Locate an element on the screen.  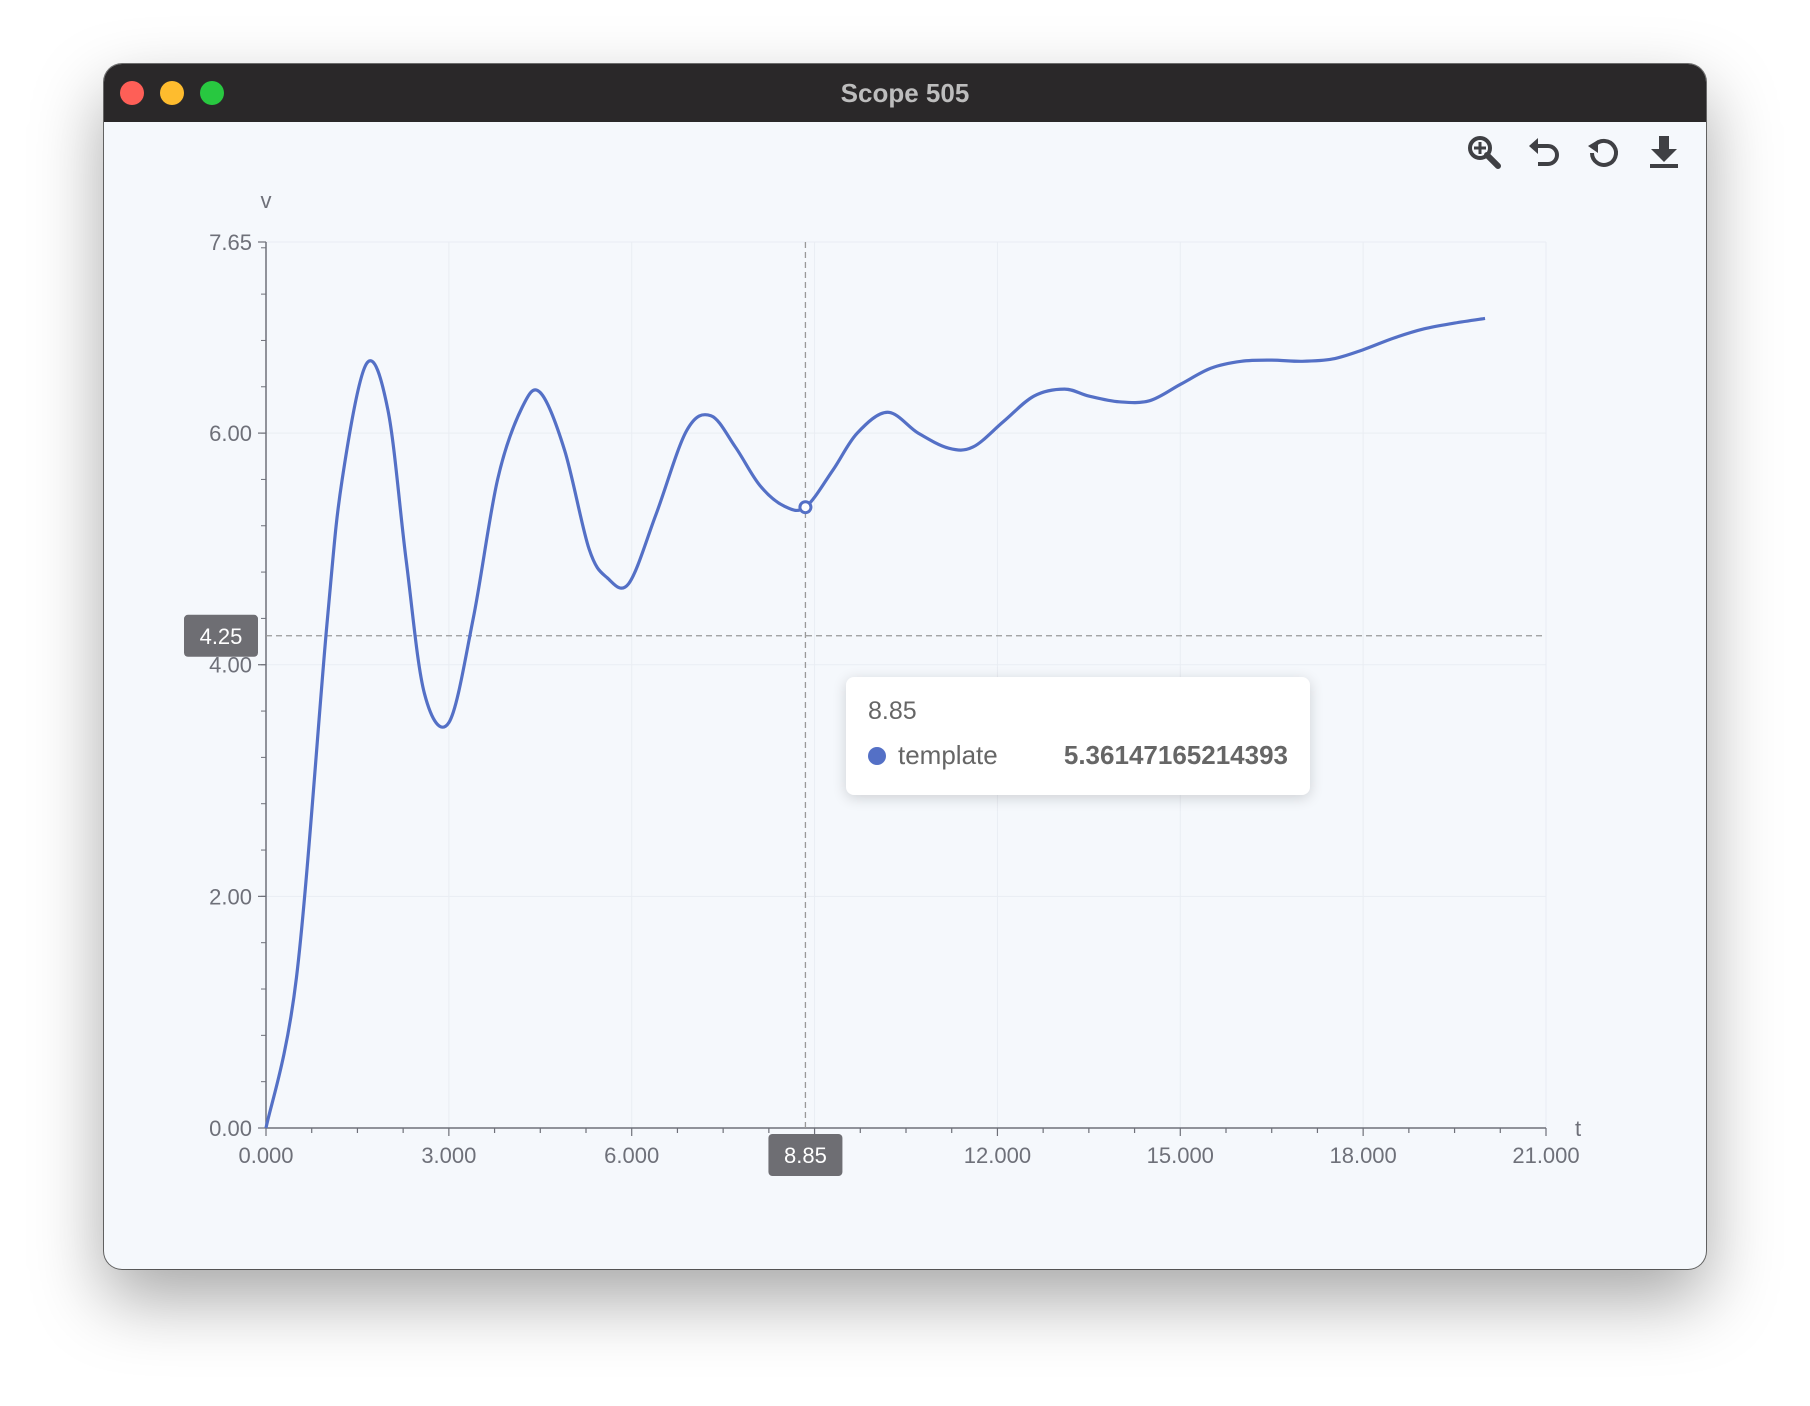
undo-button is located at coordinates (1544, 152).